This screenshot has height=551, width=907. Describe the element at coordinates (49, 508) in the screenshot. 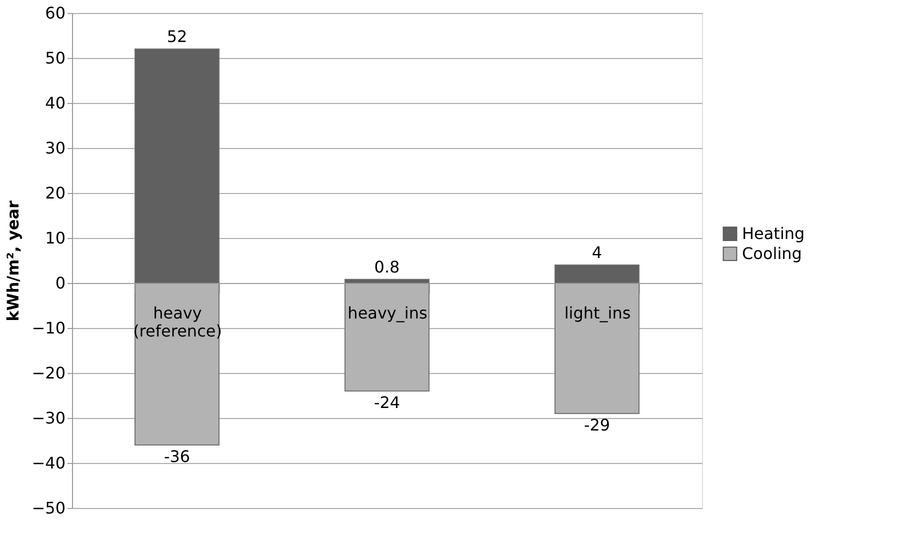

I see `y-tick-label: −50` at that location.